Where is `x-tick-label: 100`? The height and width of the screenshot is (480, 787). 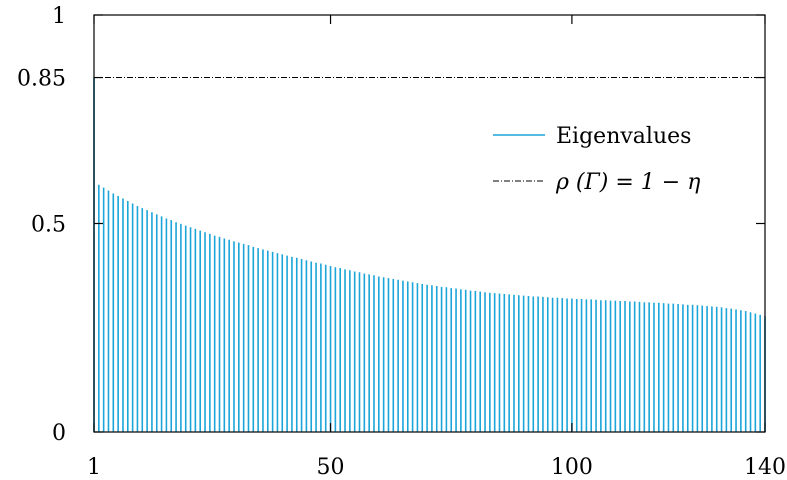
x-tick-label: 100 is located at coordinates (572, 467).